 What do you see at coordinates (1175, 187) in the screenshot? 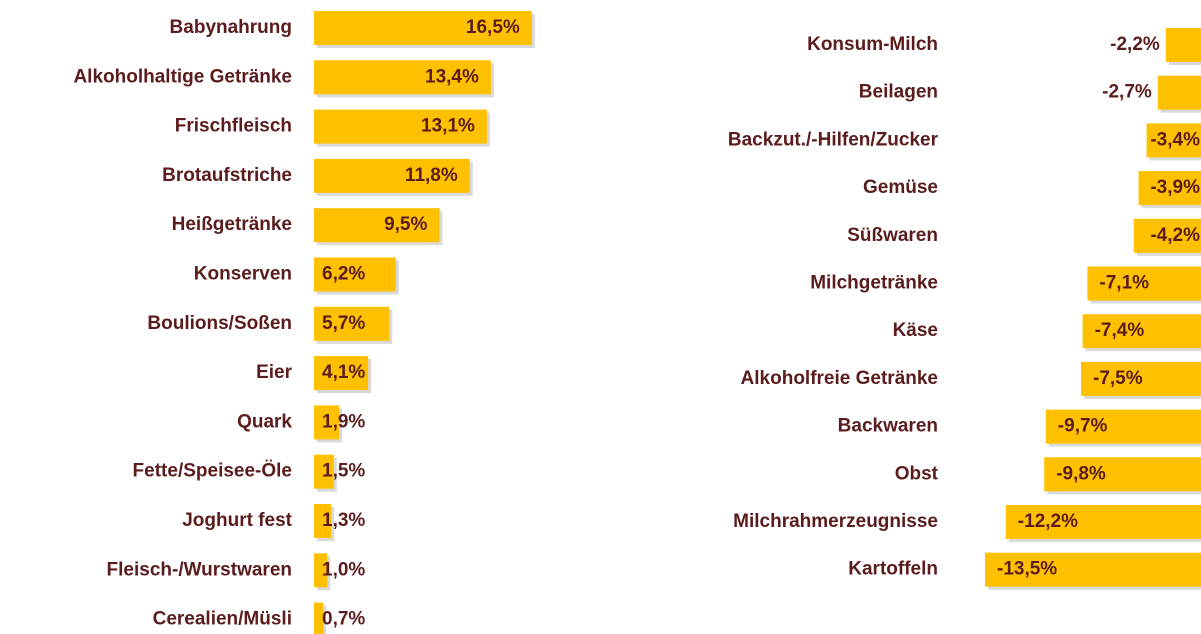
I see `value-label: -3,9%` at bounding box center [1175, 187].